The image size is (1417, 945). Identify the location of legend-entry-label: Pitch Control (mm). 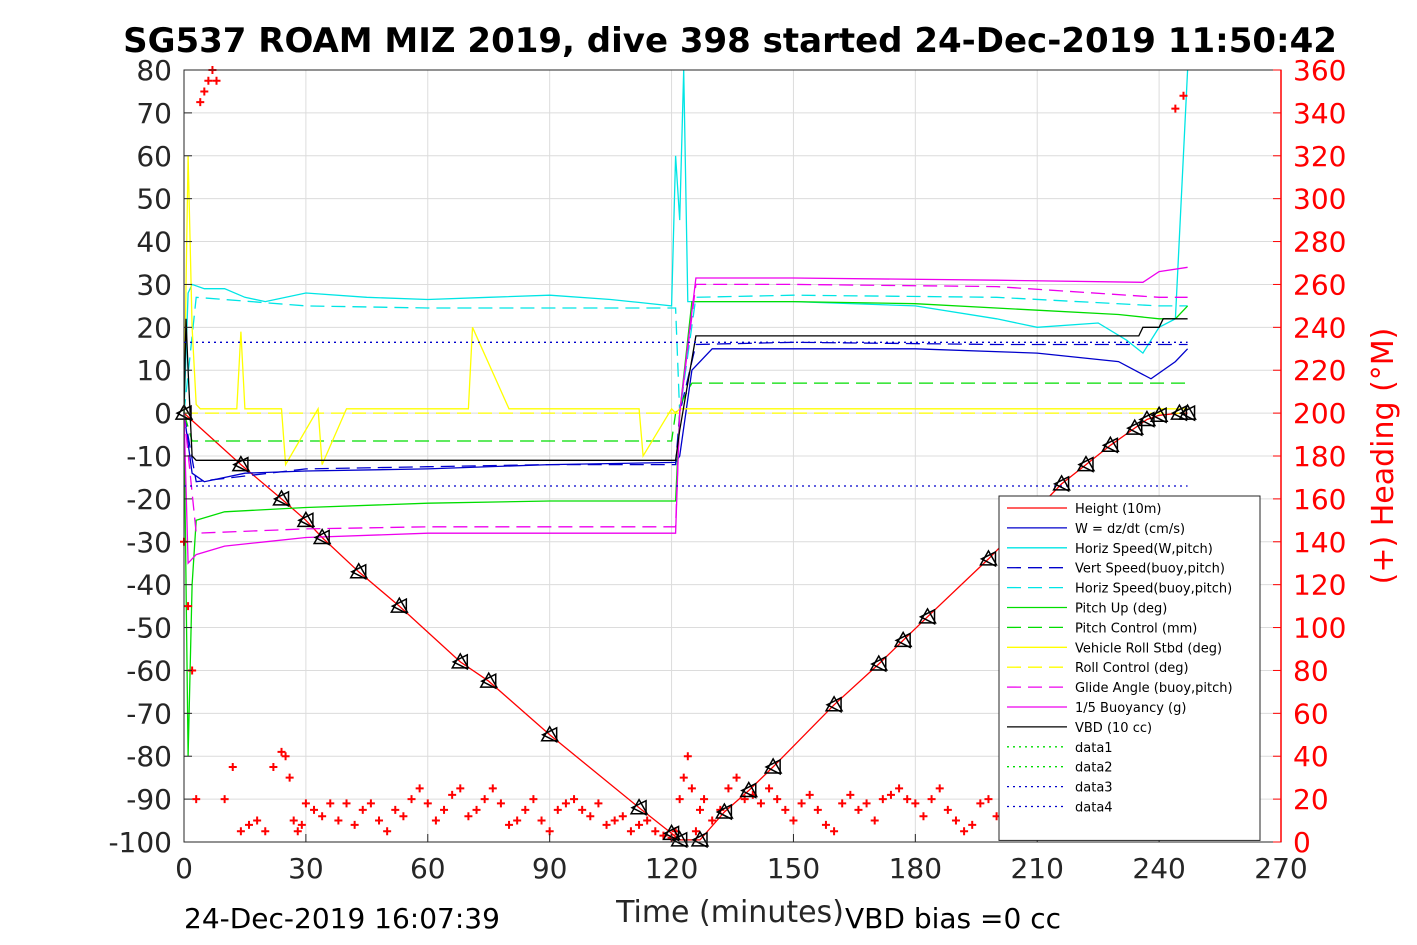
(1136, 628).